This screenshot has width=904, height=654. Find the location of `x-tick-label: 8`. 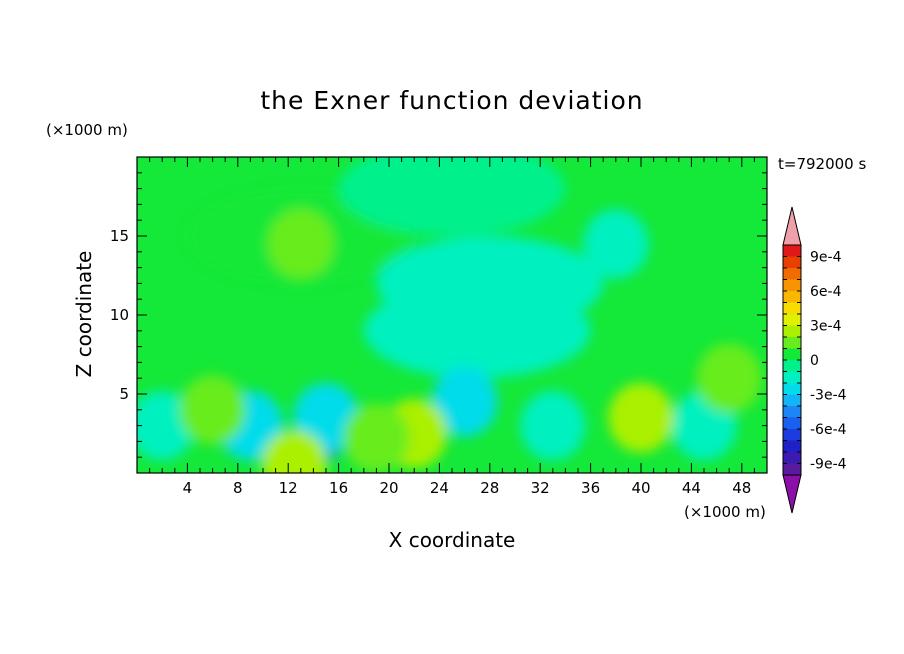

x-tick-label: 8 is located at coordinates (238, 488).